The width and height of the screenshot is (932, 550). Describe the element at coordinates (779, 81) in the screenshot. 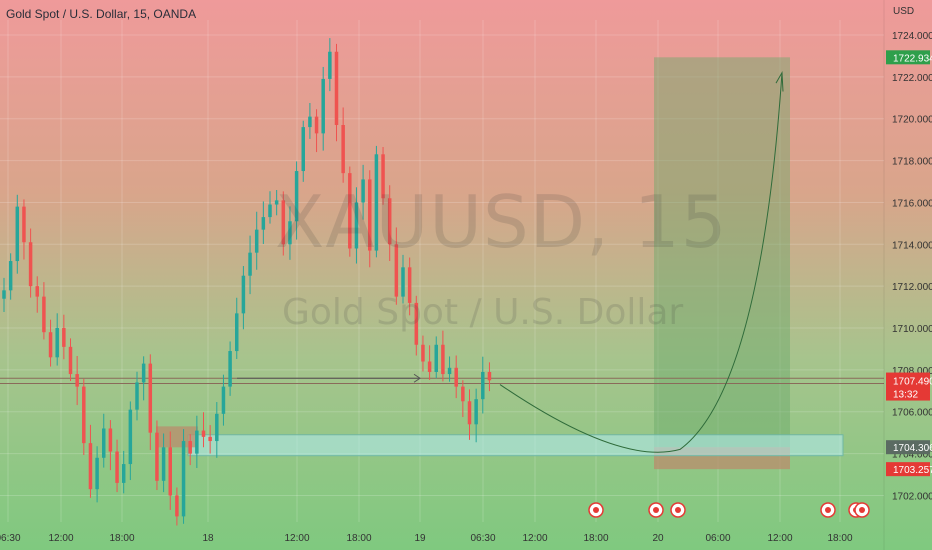

I see `projection-arrow-head` at that location.